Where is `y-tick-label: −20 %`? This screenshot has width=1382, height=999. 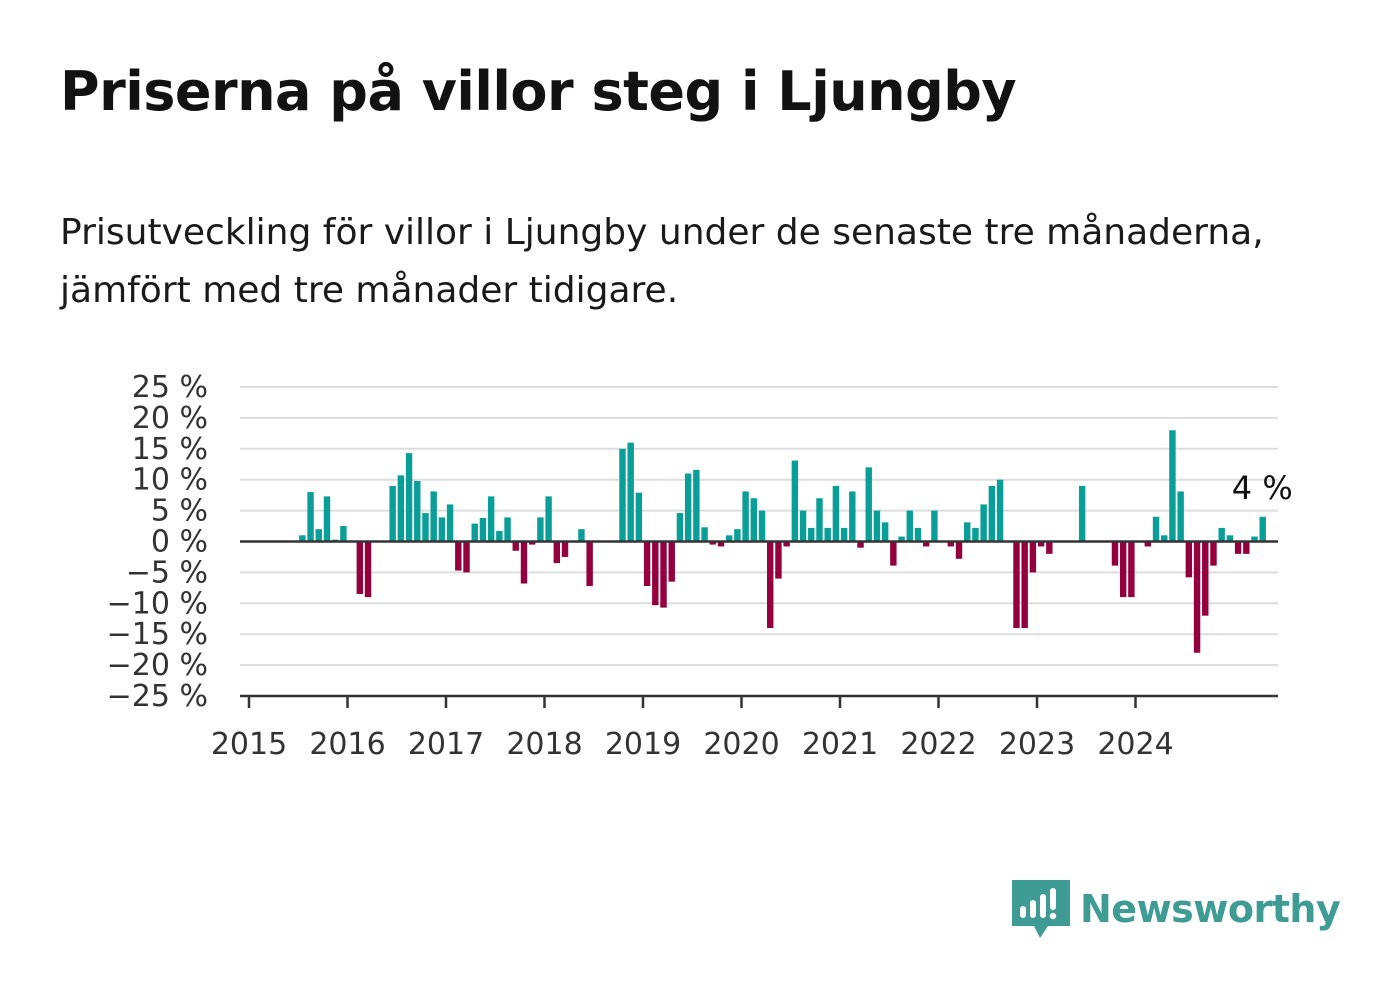
y-tick-label: −20 % is located at coordinates (157, 665).